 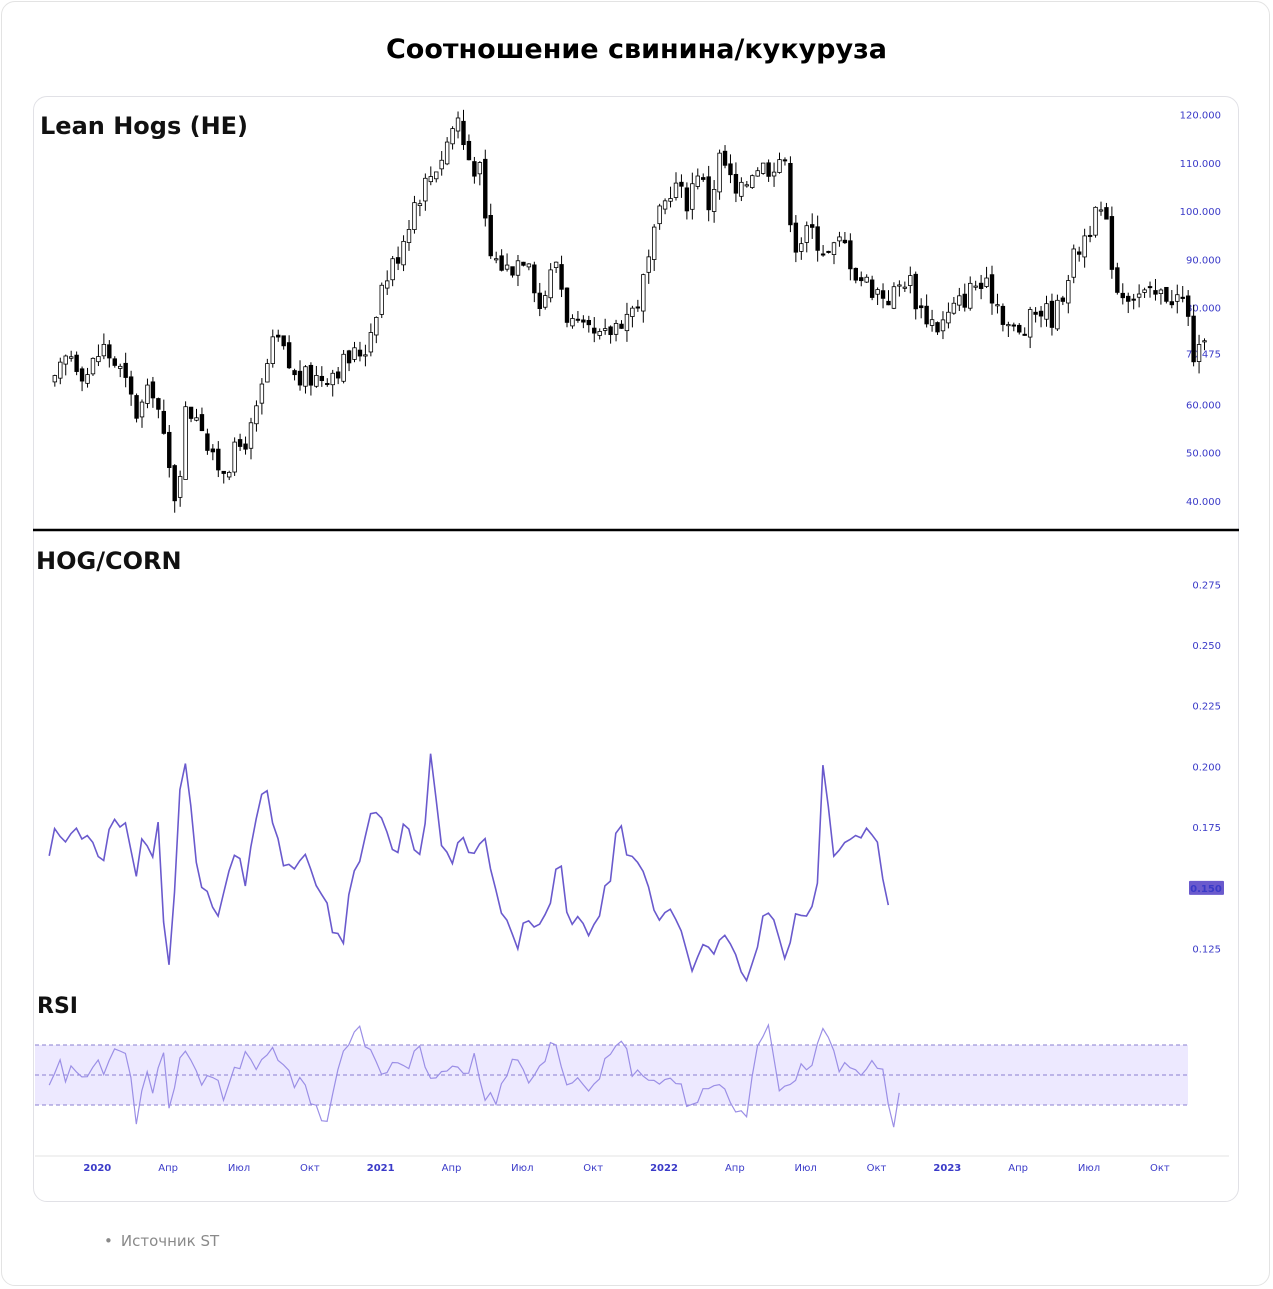 I want to click on last-value-label: 0.150, so click(x=1206, y=889).